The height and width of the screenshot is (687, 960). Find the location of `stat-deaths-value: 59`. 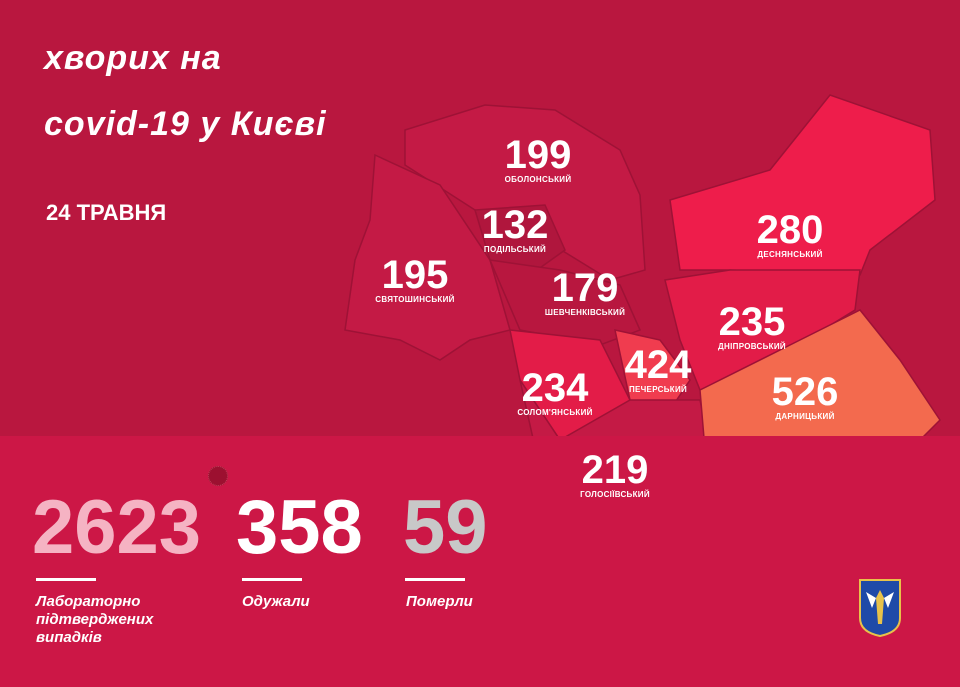

stat-deaths-value: 59 is located at coordinates (445, 527).